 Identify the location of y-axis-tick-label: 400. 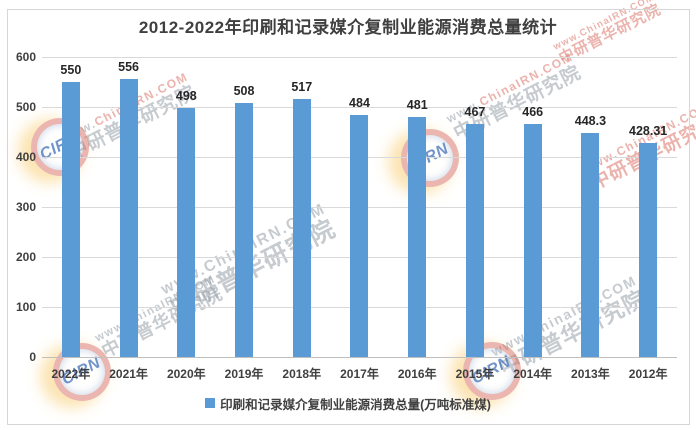
(25, 157).